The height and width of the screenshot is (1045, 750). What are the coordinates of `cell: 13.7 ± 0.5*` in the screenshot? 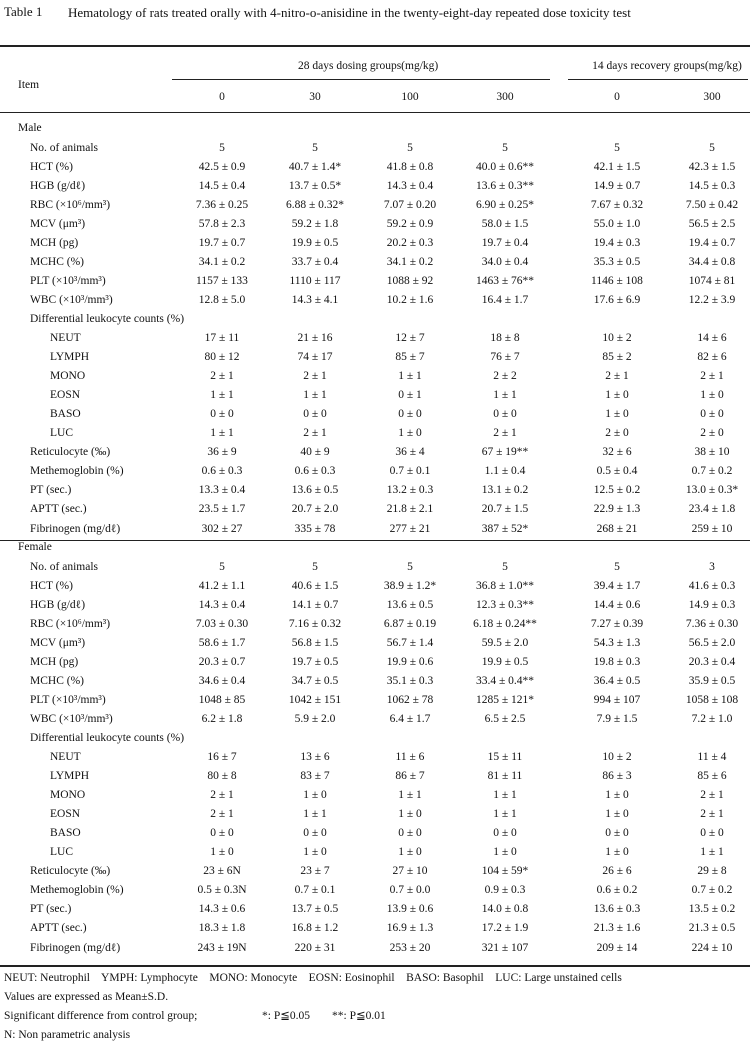 It's located at (315, 185).